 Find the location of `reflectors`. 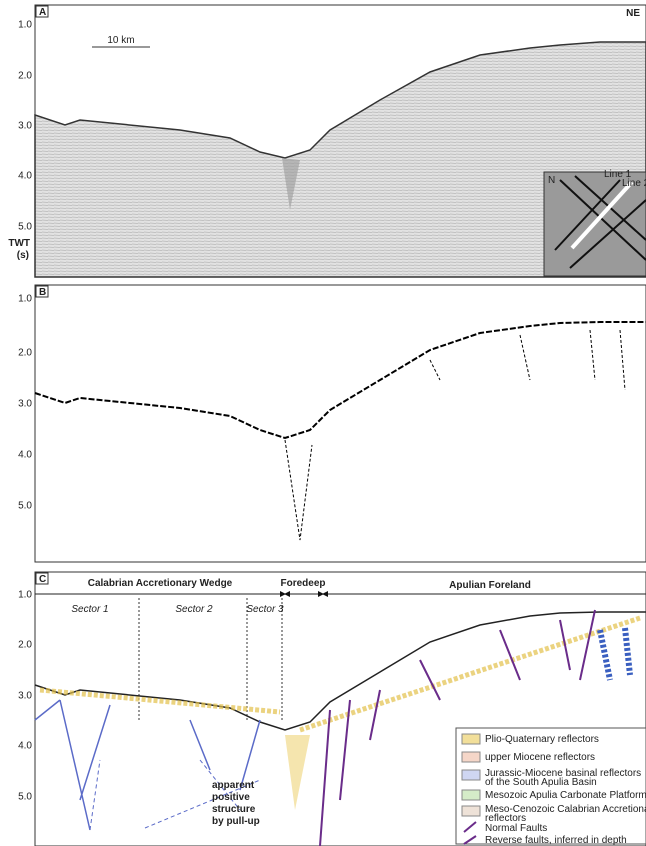

reflectors is located at coordinates (455, 435).